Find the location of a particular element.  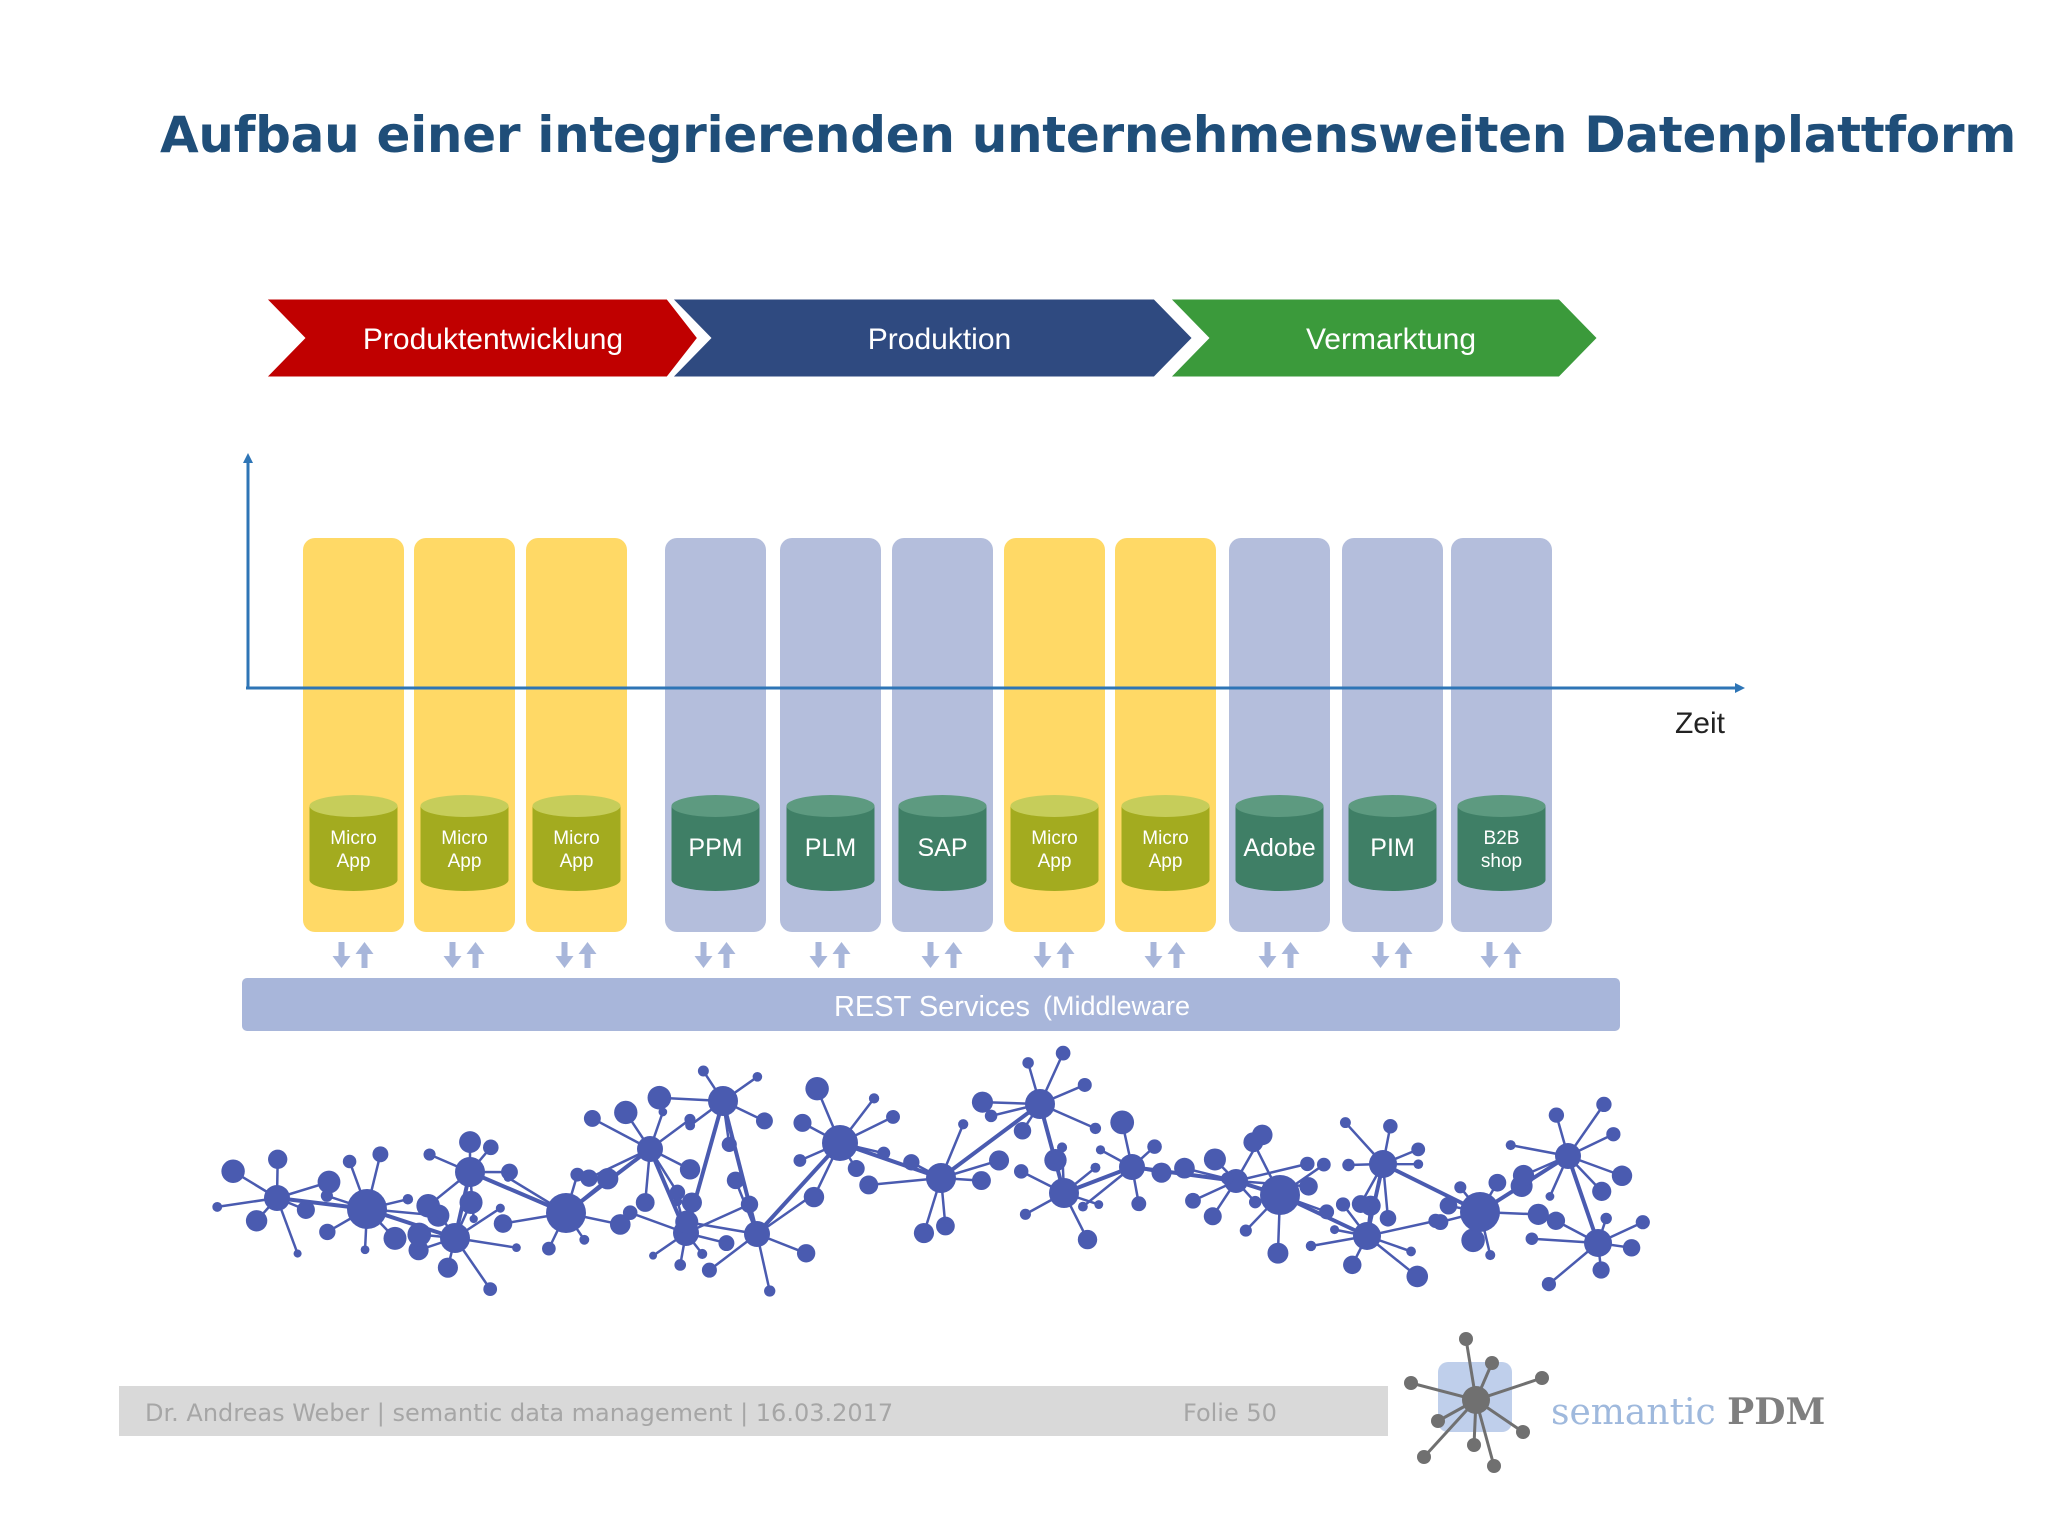

middleware-rect is located at coordinates (931, 1004).